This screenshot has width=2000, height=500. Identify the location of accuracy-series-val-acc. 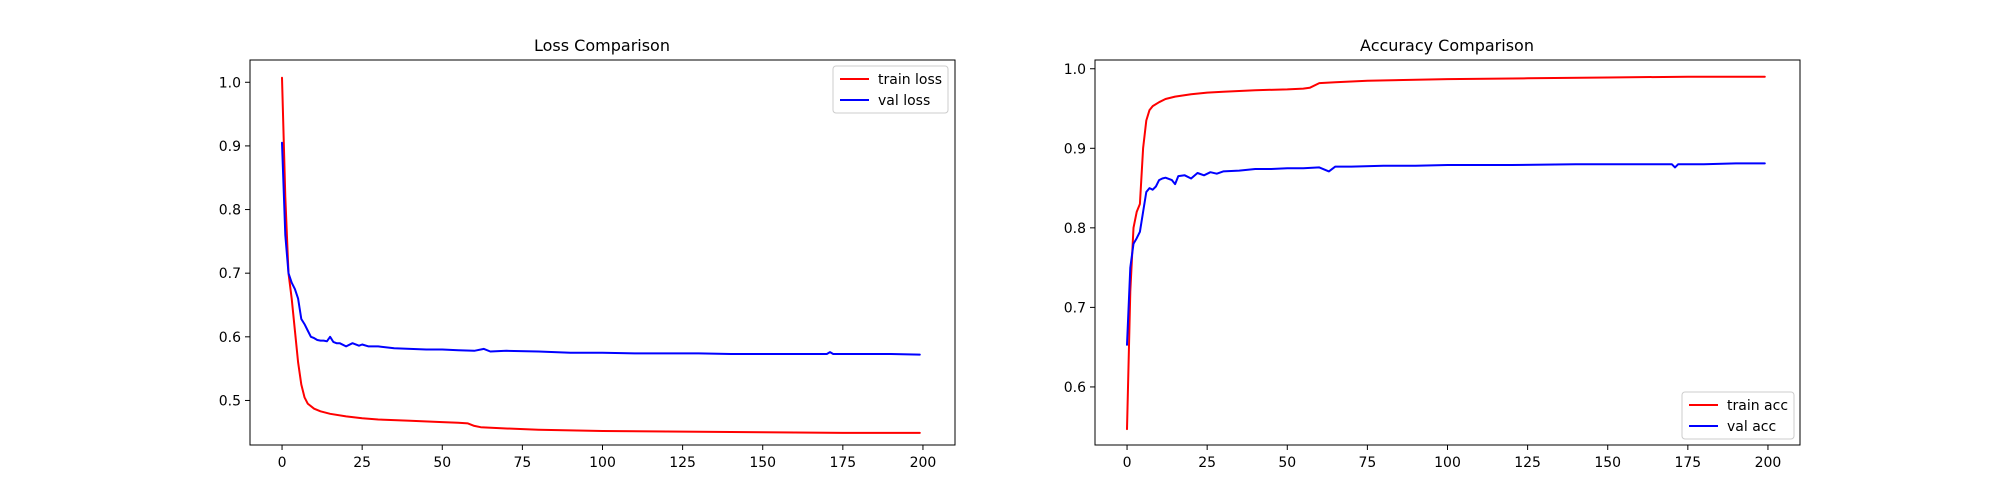
(1446, 254).